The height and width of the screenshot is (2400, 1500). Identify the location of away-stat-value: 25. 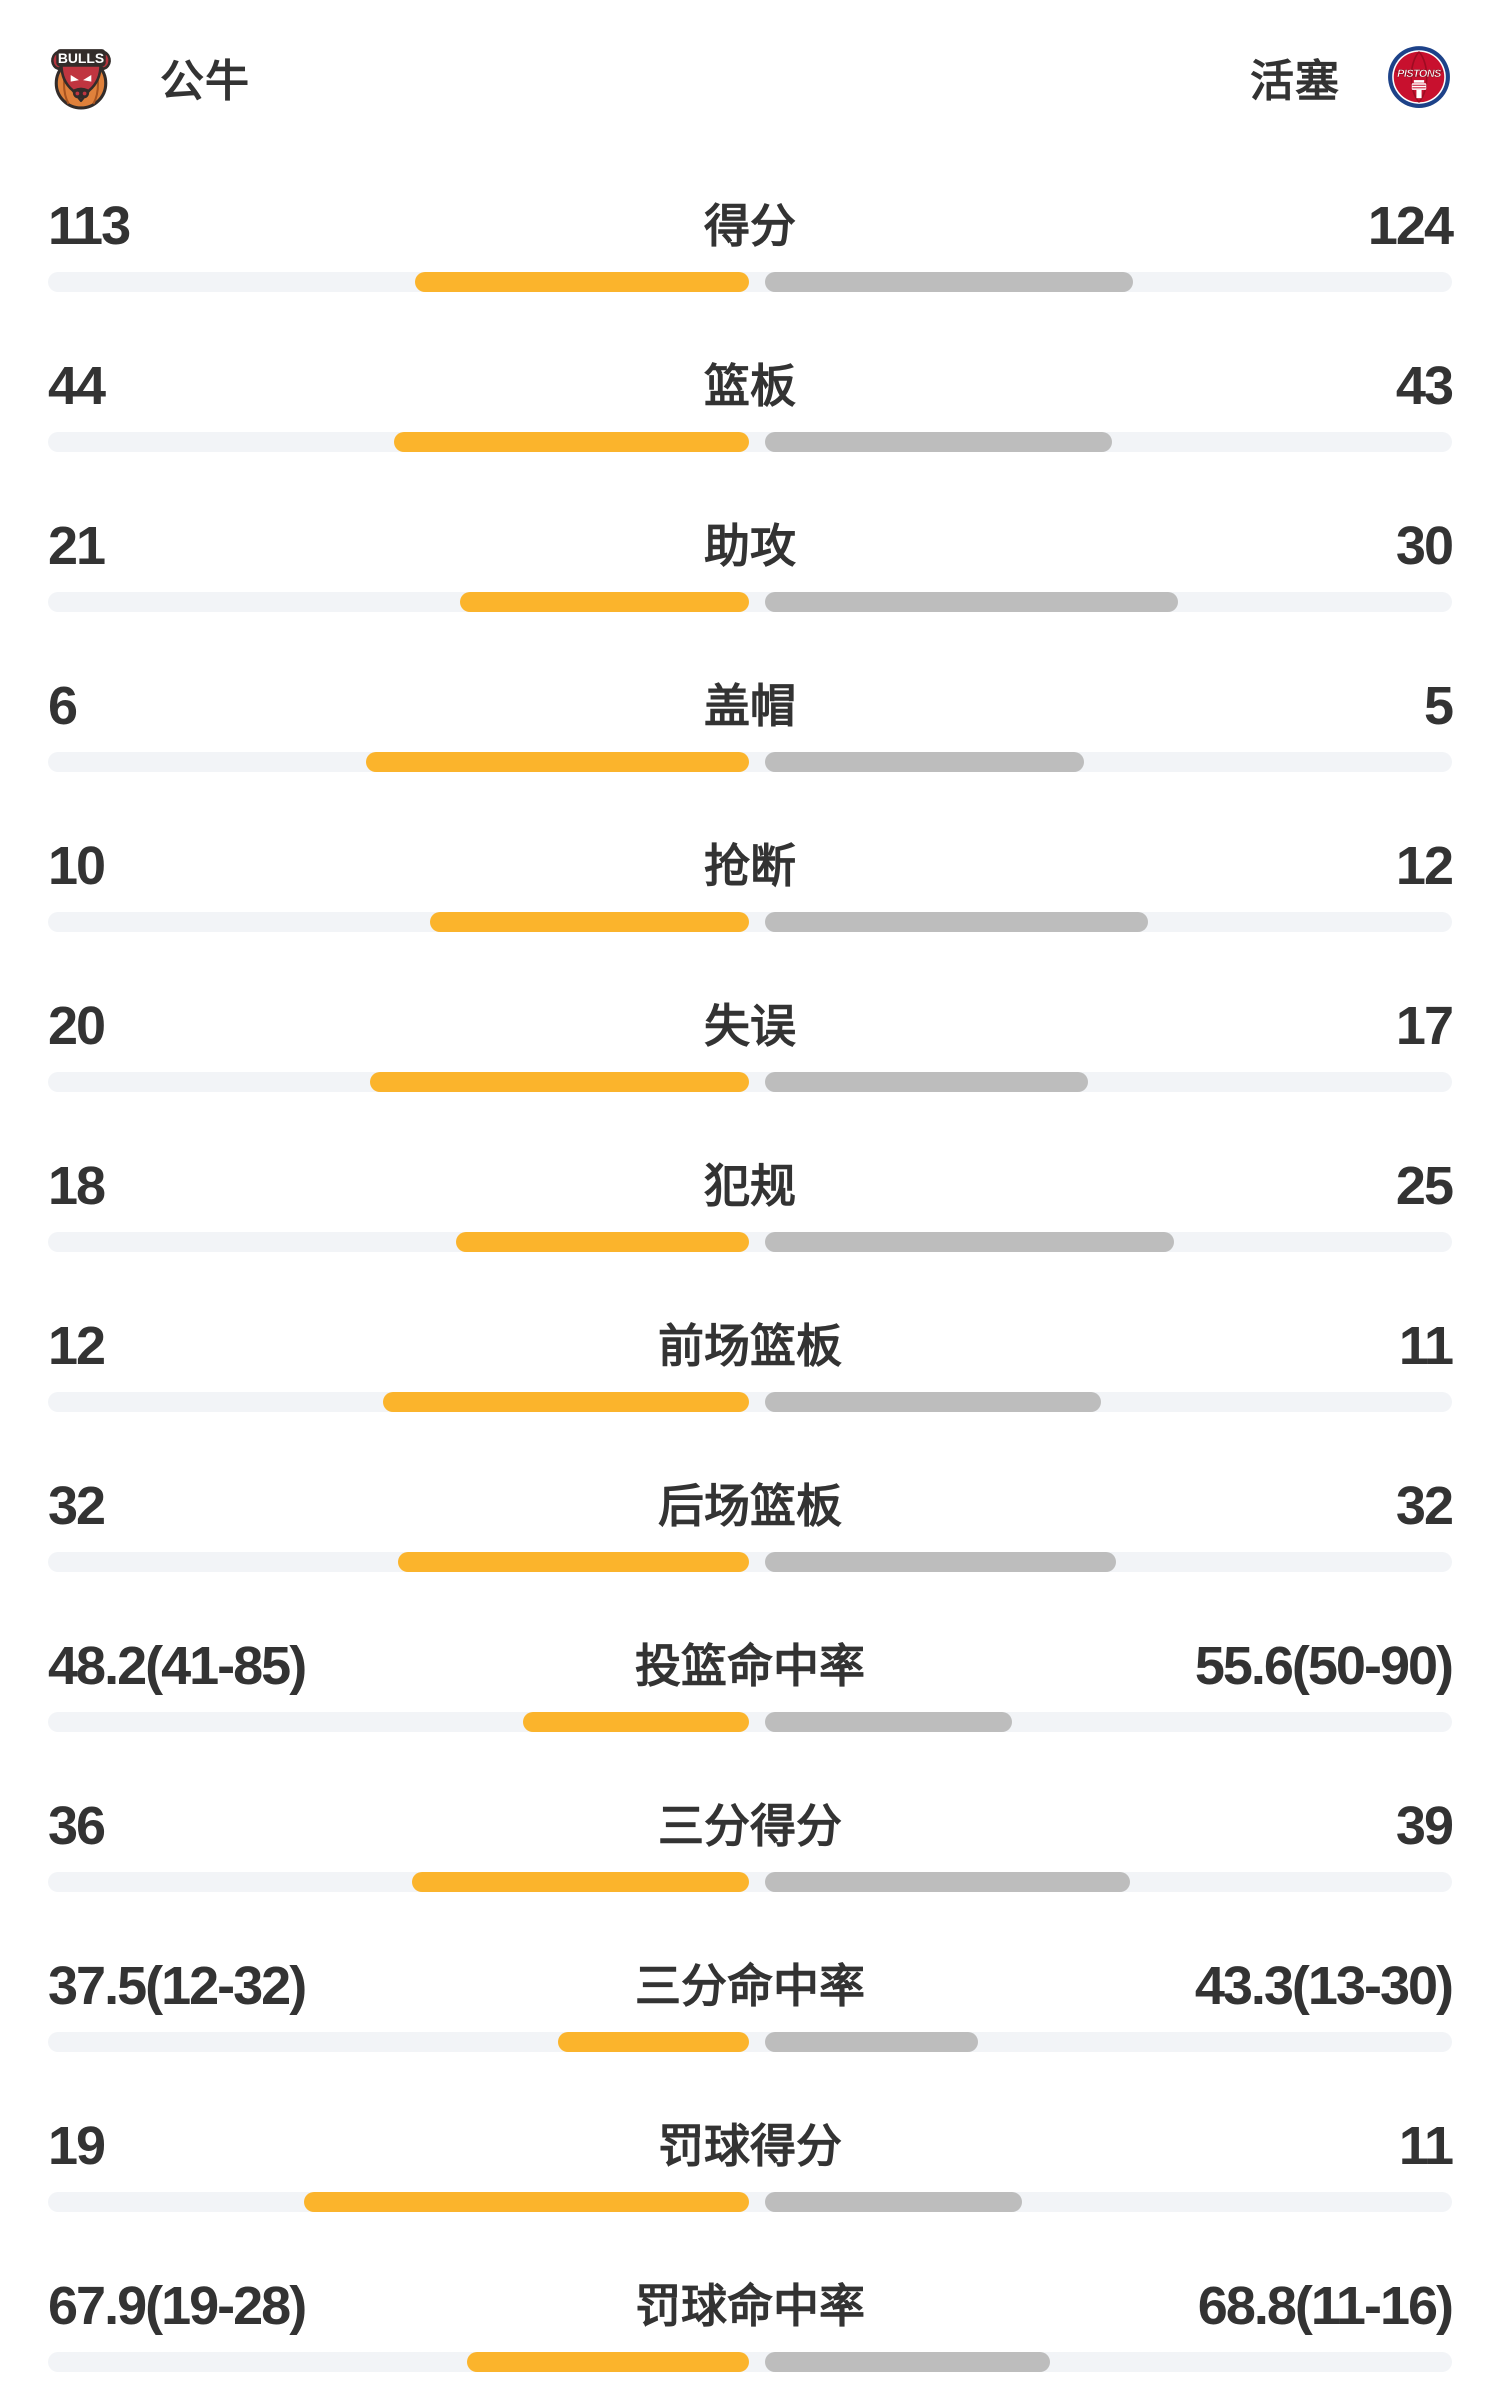
(1424, 1186).